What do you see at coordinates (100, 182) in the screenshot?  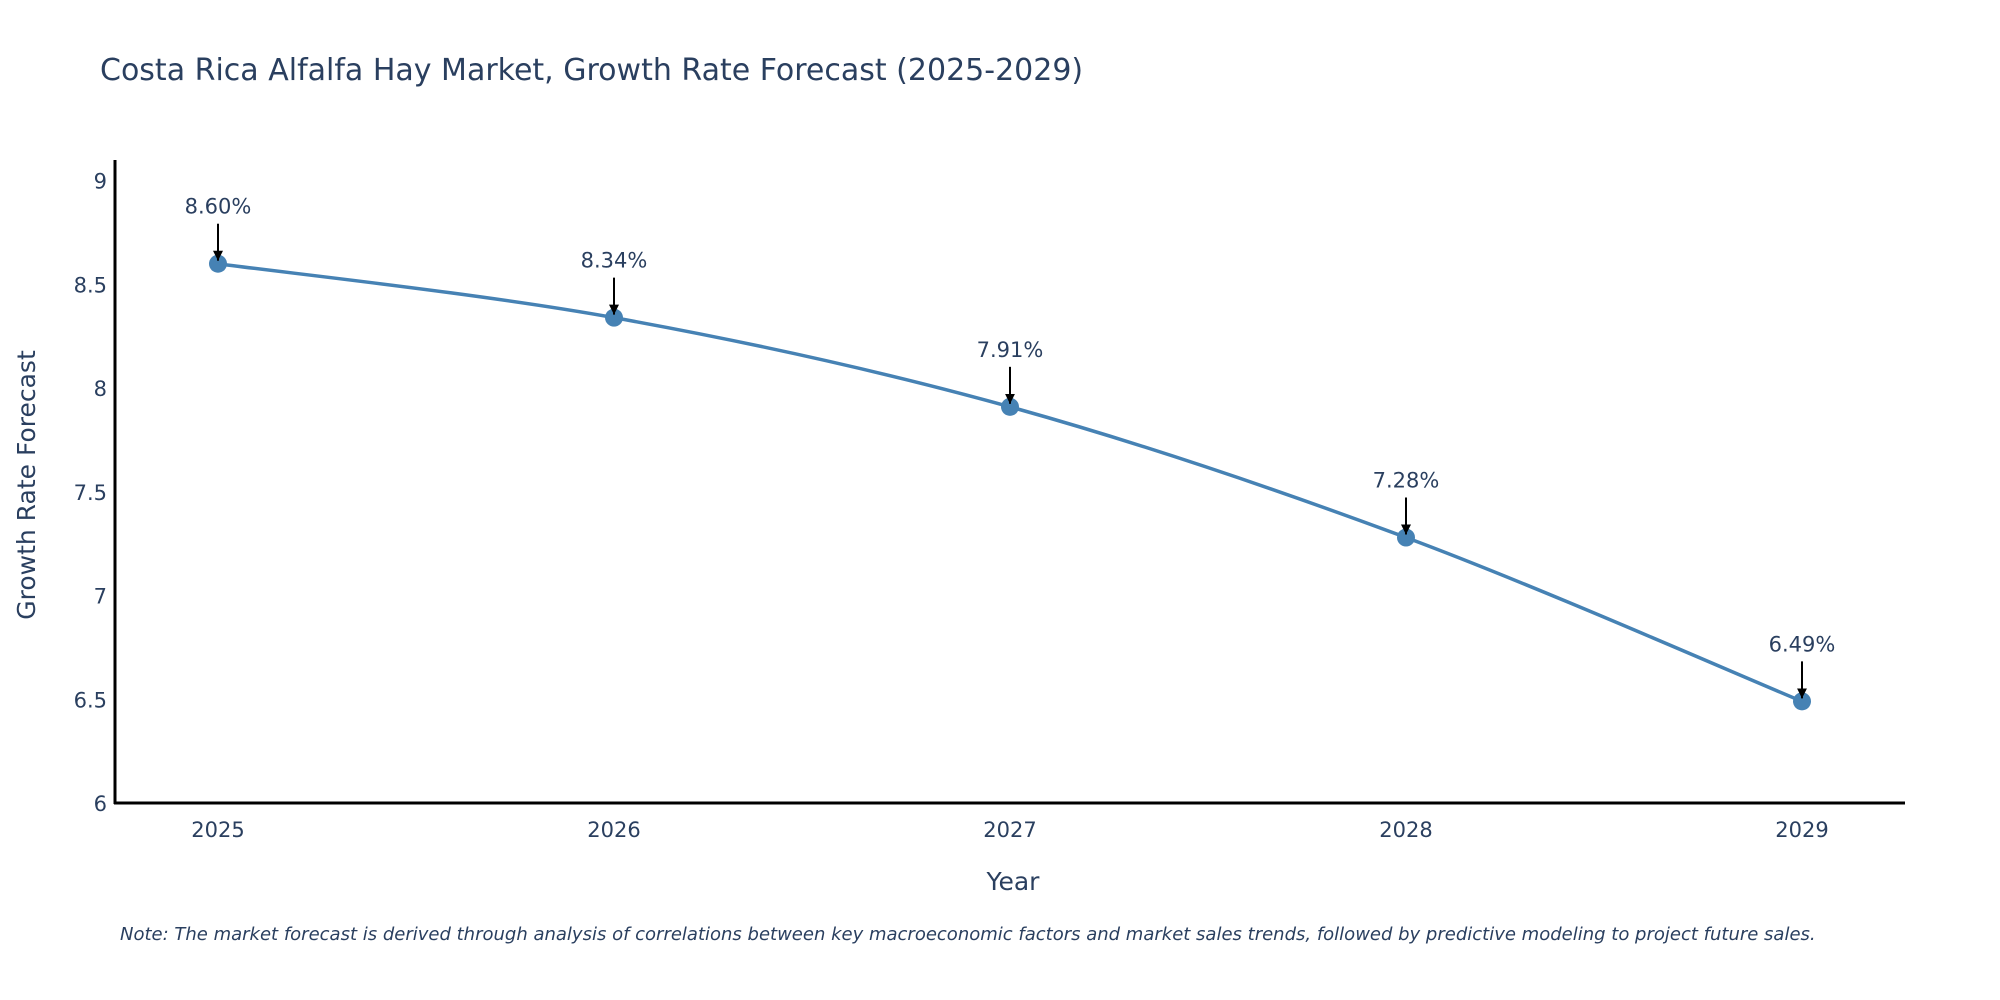 I see `y-tick-label: 9` at bounding box center [100, 182].